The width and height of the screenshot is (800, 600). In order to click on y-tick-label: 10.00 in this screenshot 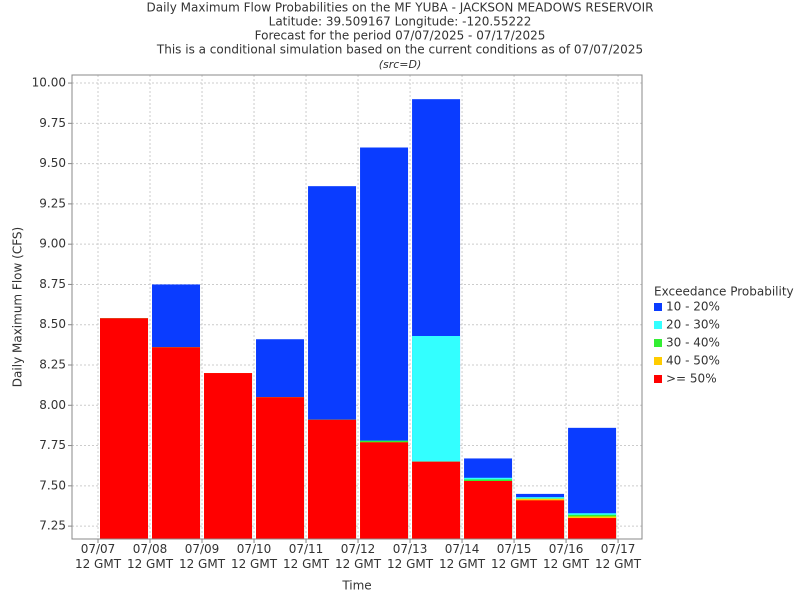, I will do `click(49, 83)`.